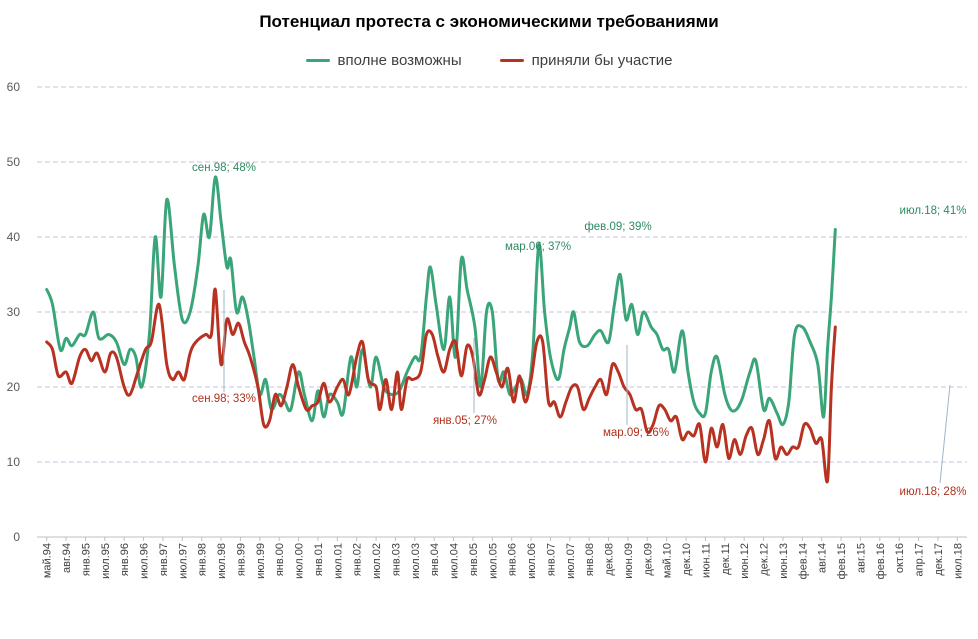 This screenshot has height=639, width=978. I want to click on x-tick-label: июл.06, so click(532, 561).